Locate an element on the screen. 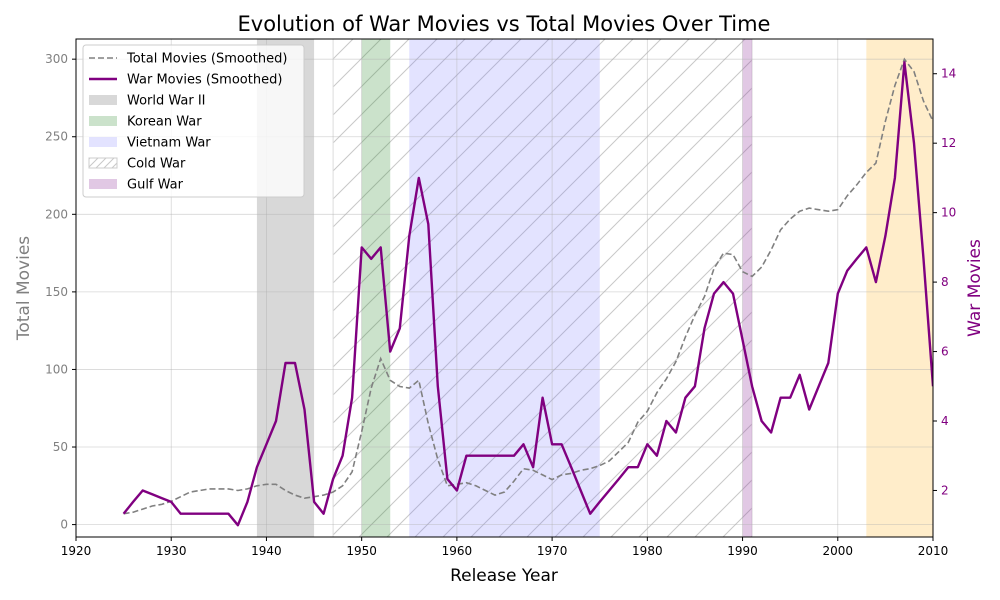 The width and height of the screenshot is (1000, 600). left-axis-label: Total Movies is located at coordinates (24, 288).